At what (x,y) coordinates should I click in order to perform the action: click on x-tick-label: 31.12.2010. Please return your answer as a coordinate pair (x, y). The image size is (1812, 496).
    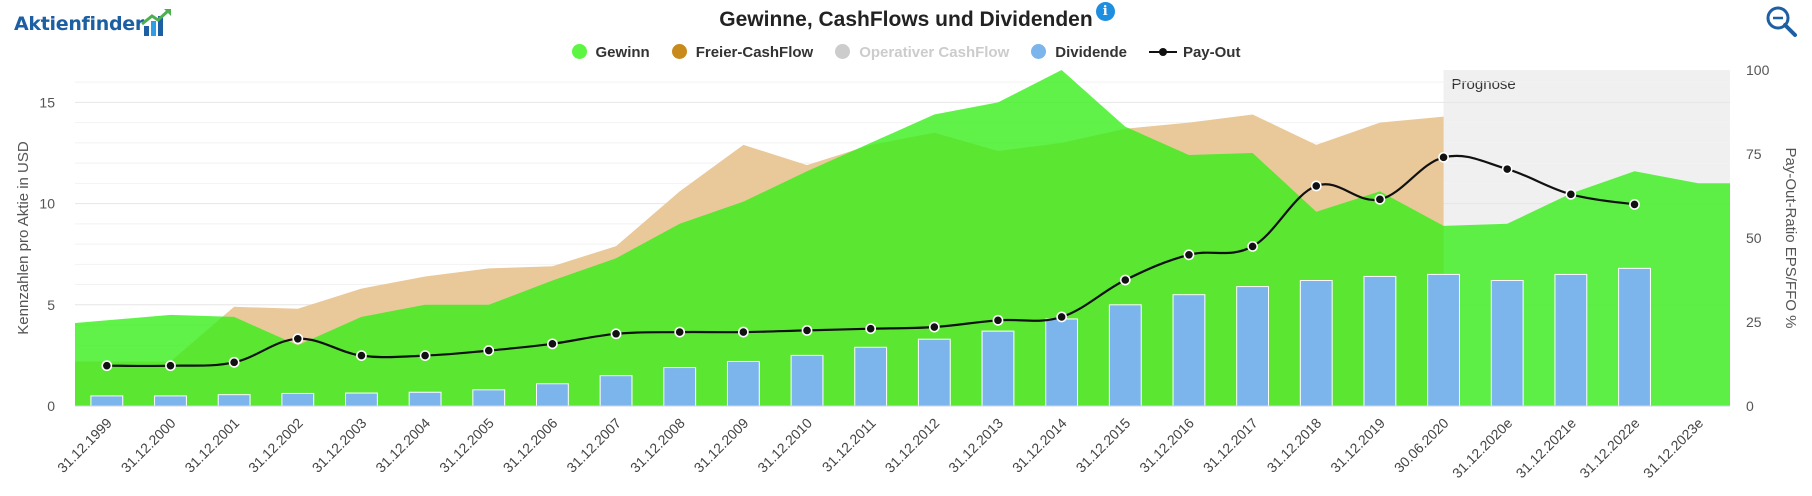
    Looking at the image, I should click on (784, 445).